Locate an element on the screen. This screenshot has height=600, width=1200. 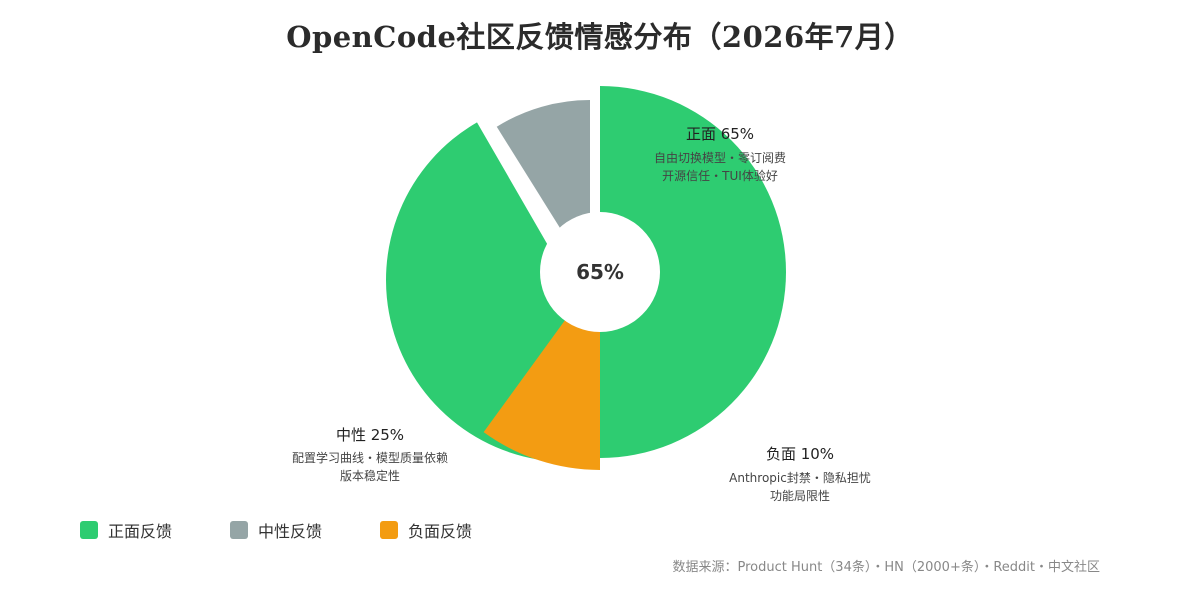
legend-label-neutral: 中性反馈 is located at coordinates (290, 531).